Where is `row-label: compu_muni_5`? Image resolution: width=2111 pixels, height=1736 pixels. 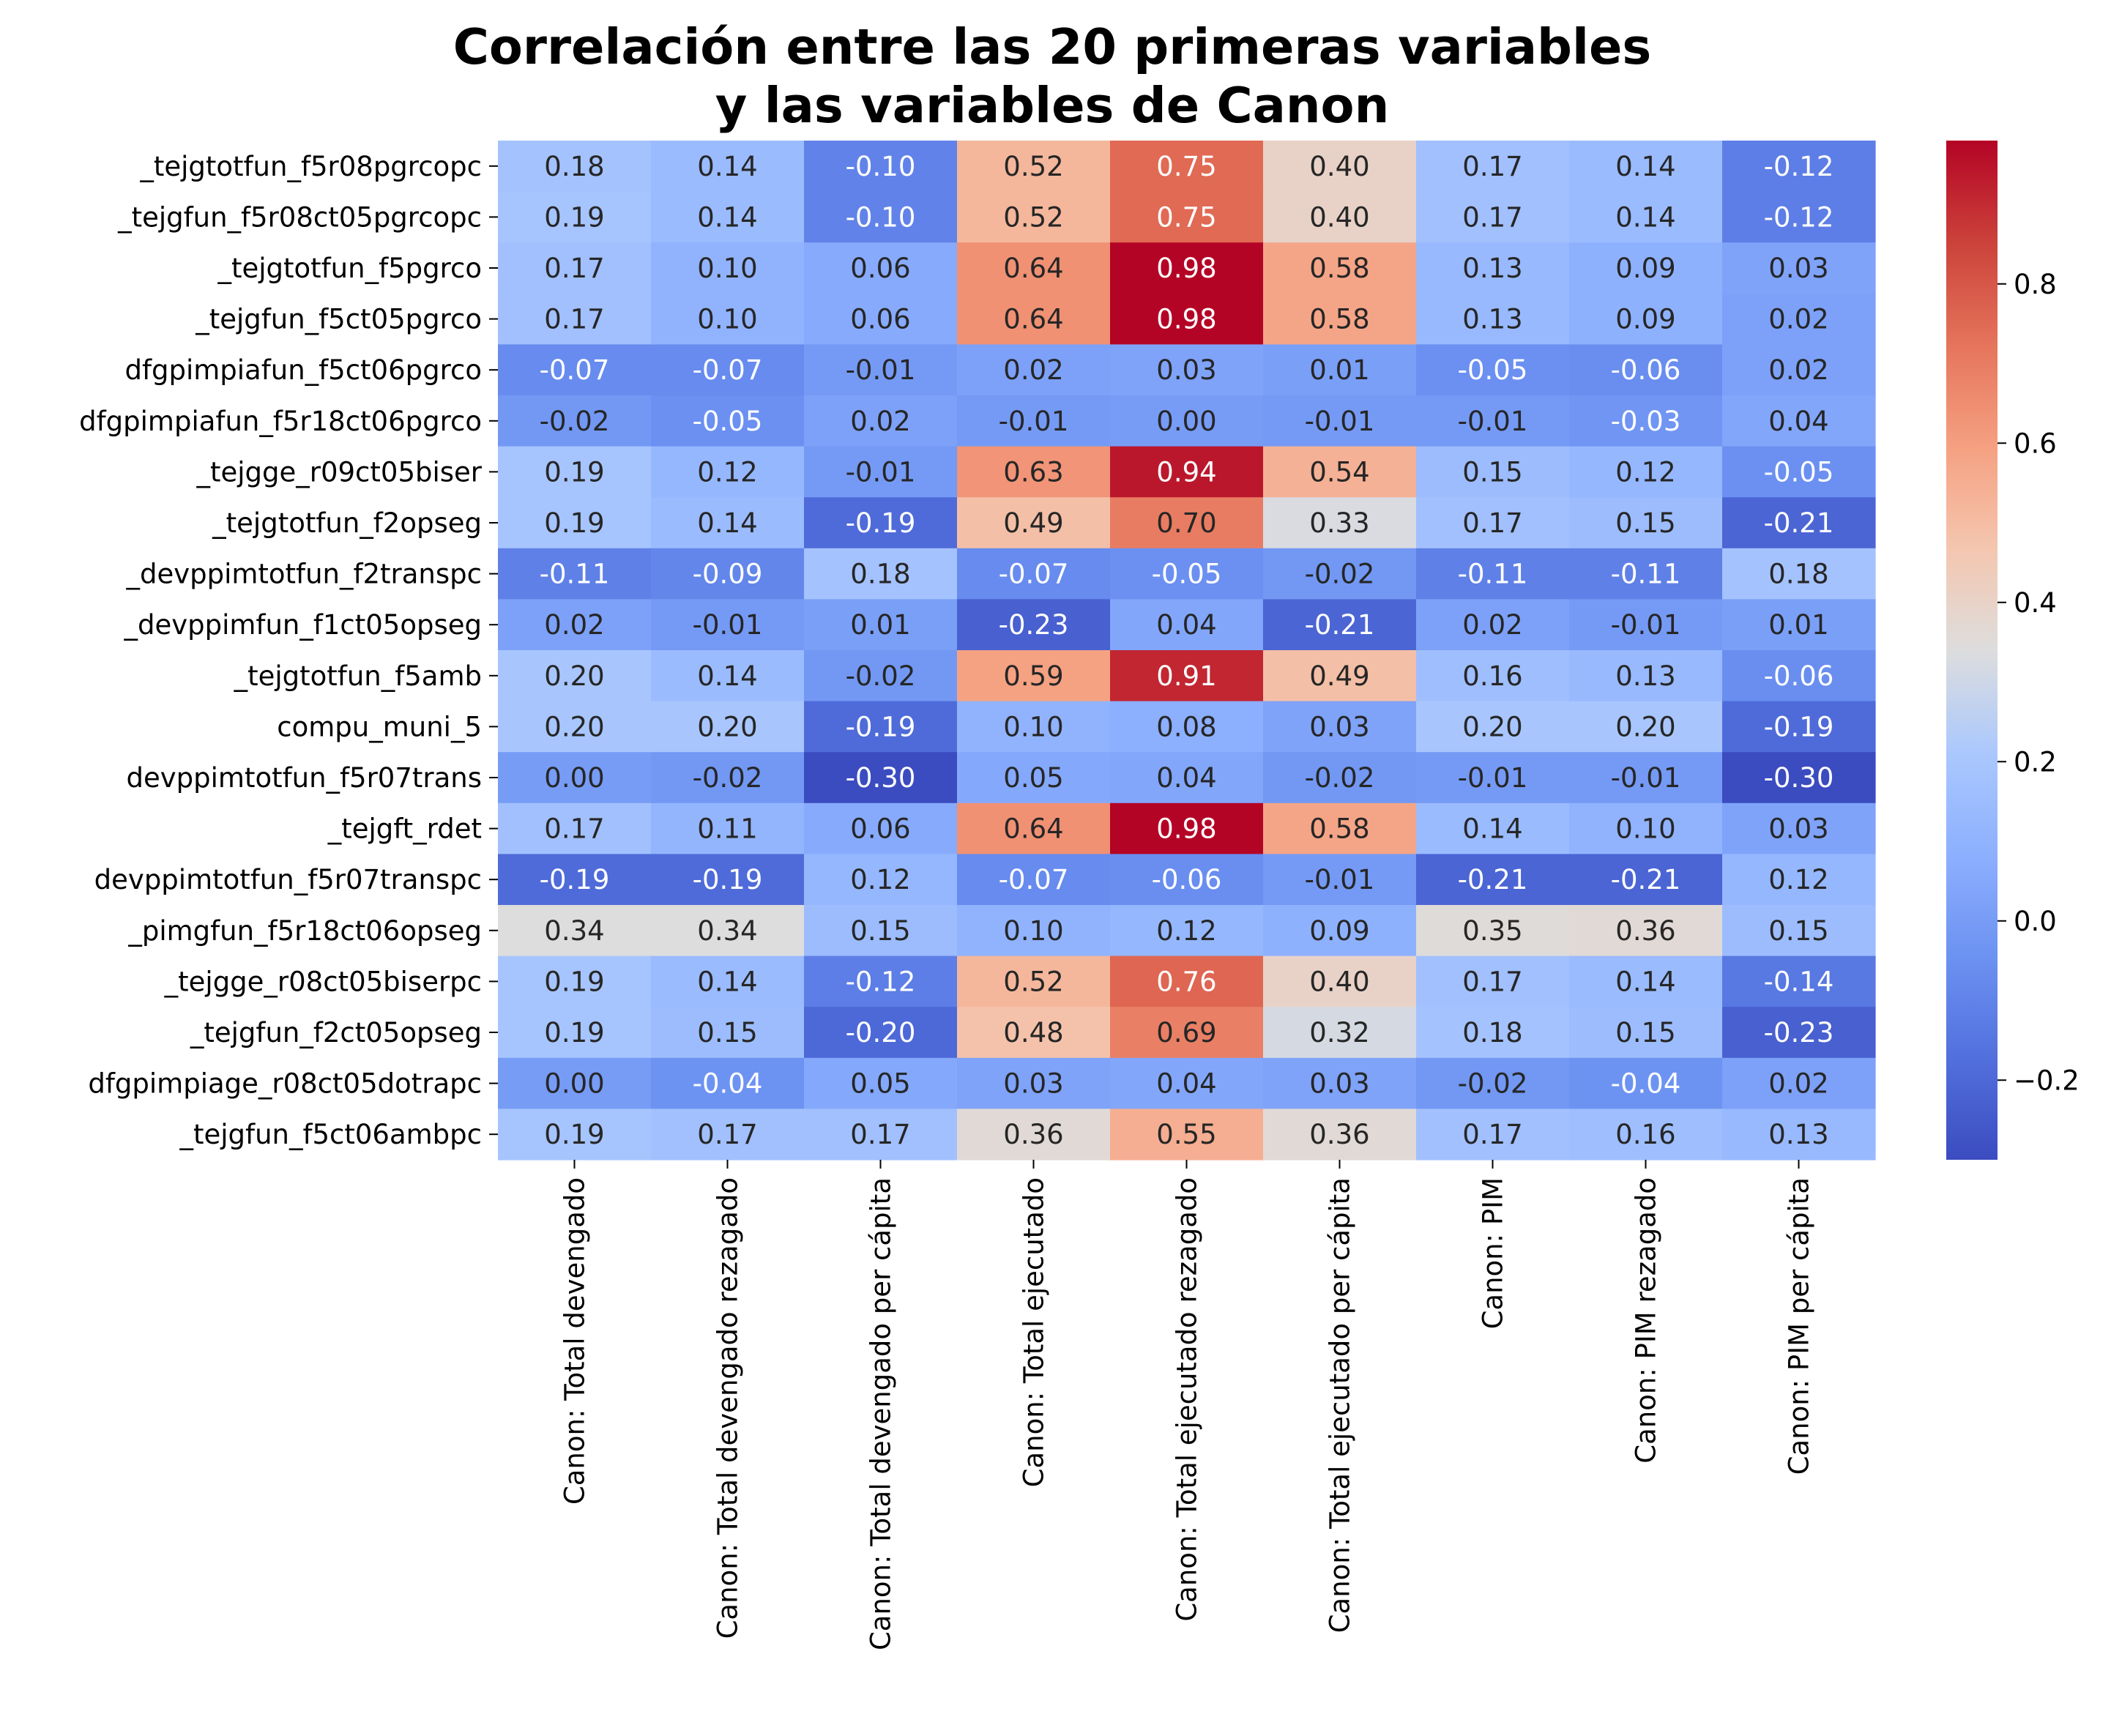 row-label: compu_muni_5 is located at coordinates (379, 726).